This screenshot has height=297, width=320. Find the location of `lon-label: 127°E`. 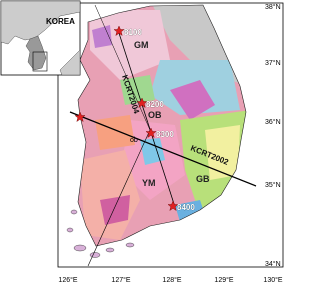

lon-label: 127°E is located at coordinates (120, 280).